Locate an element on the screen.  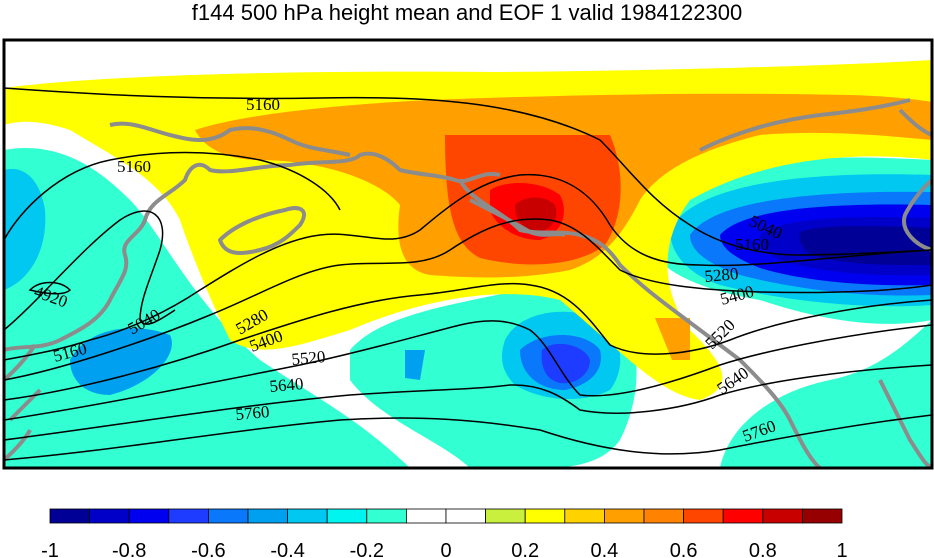
colorbar-tick-label: 0.4 is located at coordinates (604, 549).